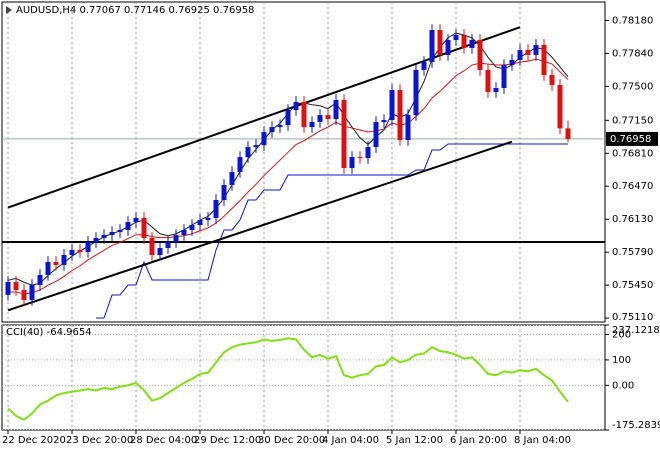 The height and width of the screenshot is (450, 660). I want to click on y-tick-label: 0.77150, so click(632, 120).